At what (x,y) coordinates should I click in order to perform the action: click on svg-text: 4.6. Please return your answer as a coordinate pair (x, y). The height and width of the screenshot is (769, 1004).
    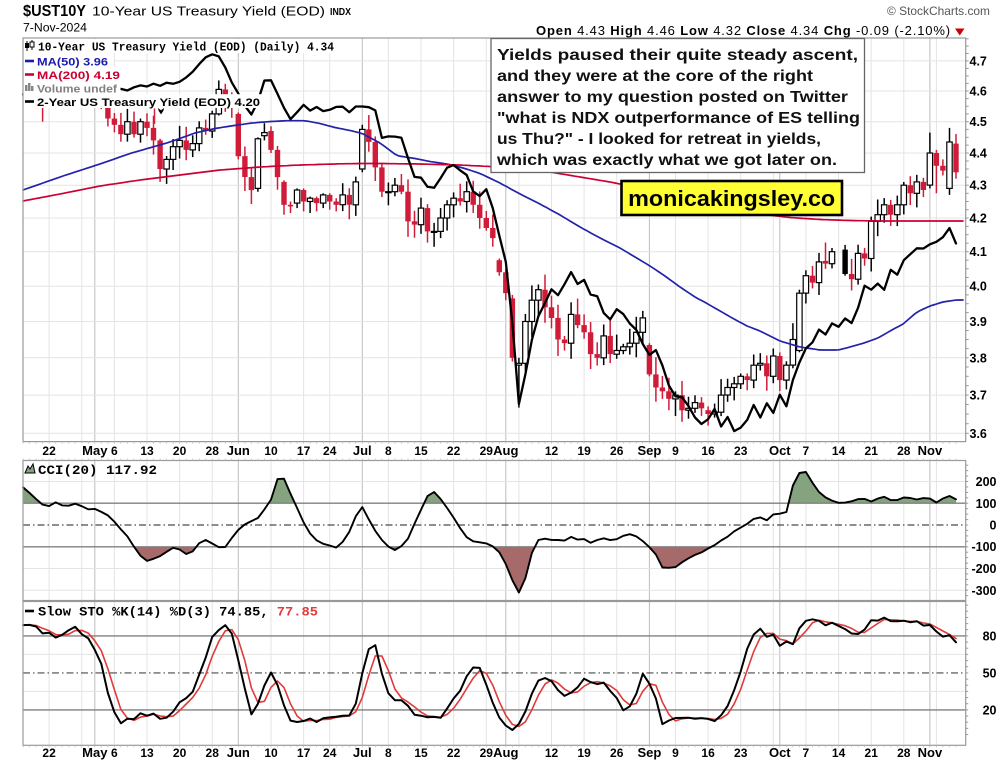
    Looking at the image, I should click on (978, 92).